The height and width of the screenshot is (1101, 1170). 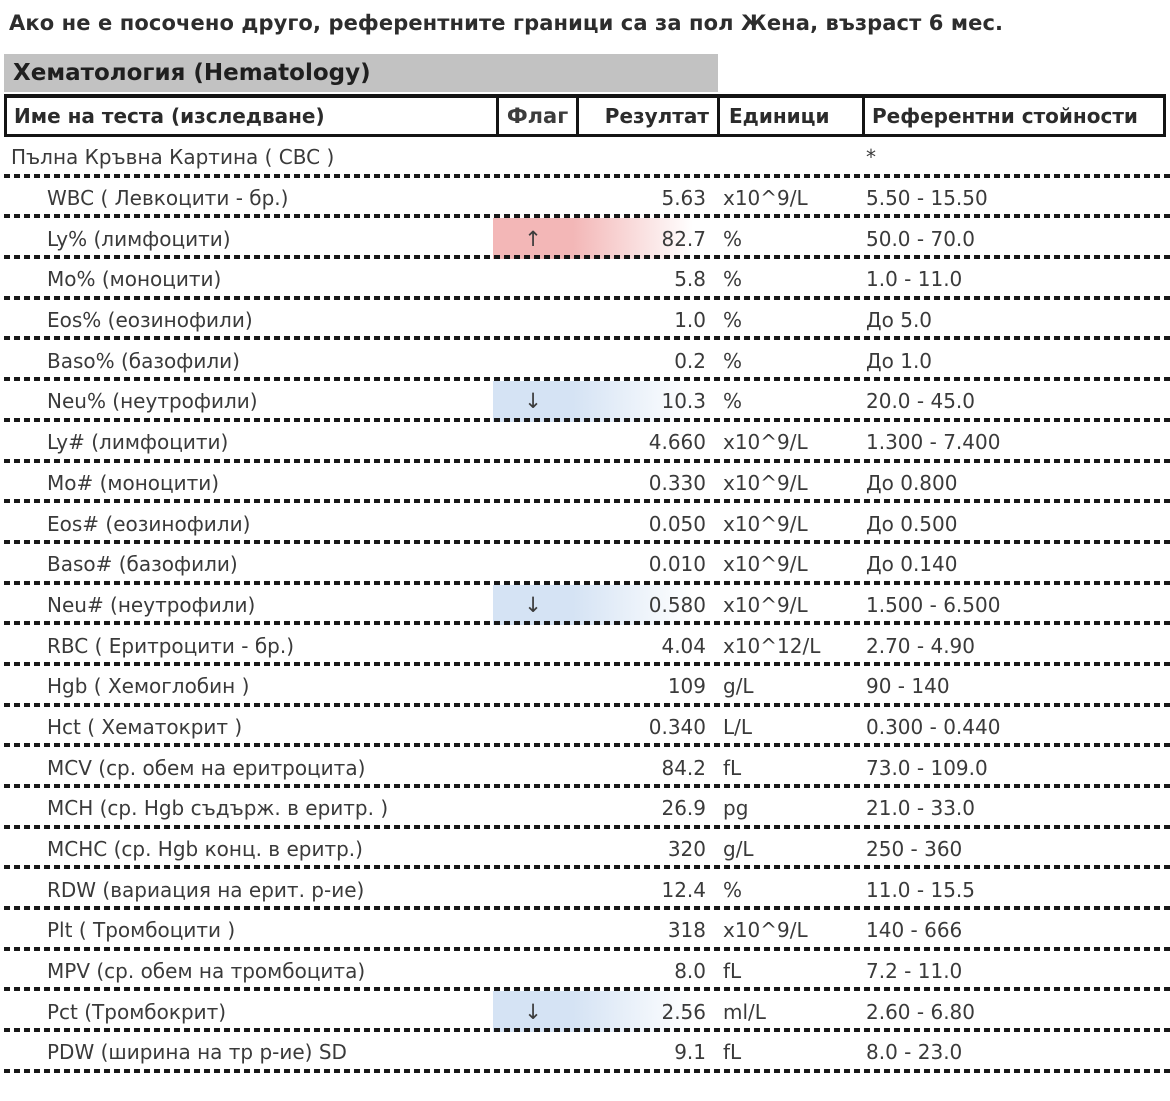 What do you see at coordinates (683, 767) in the screenshot?
I see `result-cell: 84.2` at bounding box center [683, 767].